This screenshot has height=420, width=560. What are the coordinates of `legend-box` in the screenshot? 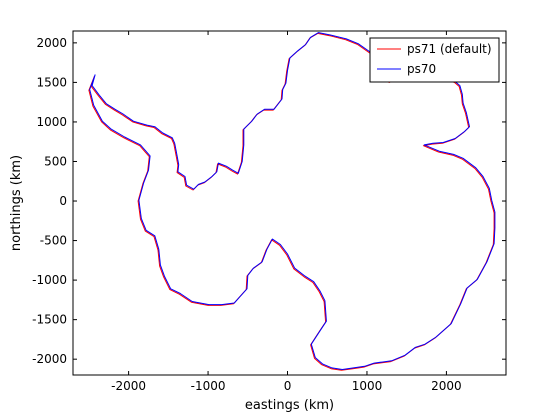 It's located at (434, 60).